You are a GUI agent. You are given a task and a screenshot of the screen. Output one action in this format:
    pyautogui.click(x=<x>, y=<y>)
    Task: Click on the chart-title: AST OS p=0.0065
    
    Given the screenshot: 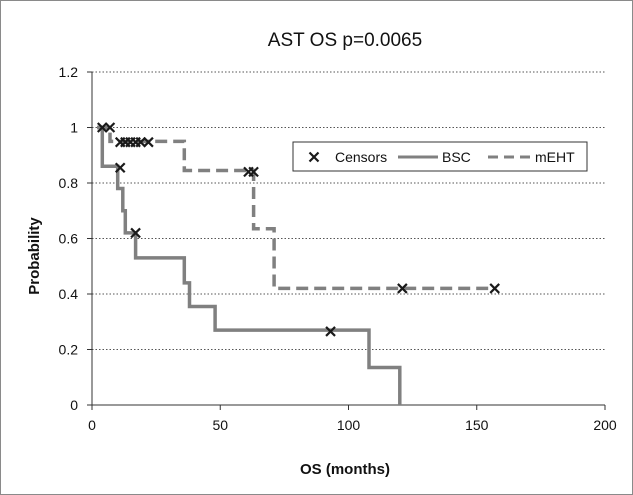 What is the action you would take?
    pyautogui.click(x=345, y=40)
    